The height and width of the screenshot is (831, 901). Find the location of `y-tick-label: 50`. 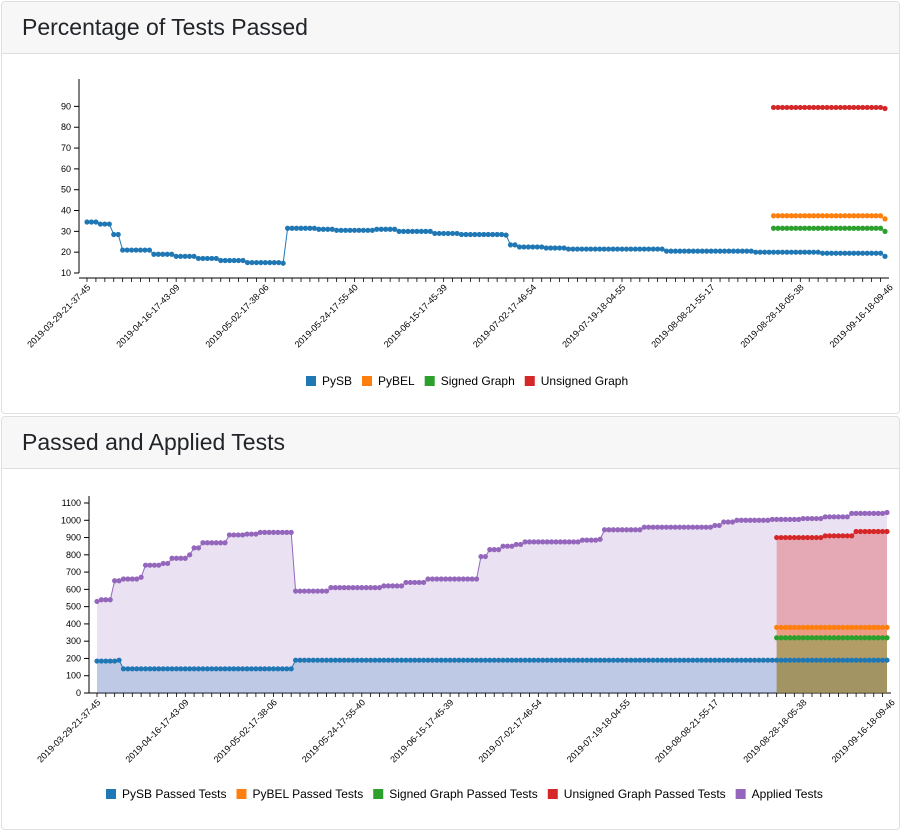

y-tick-label: 50 is located at coordinates (66, 190).